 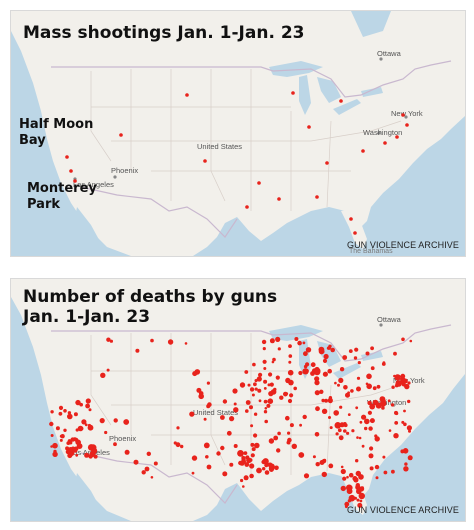 I want to click on ottawa-marker, so click(x=381, y=325).